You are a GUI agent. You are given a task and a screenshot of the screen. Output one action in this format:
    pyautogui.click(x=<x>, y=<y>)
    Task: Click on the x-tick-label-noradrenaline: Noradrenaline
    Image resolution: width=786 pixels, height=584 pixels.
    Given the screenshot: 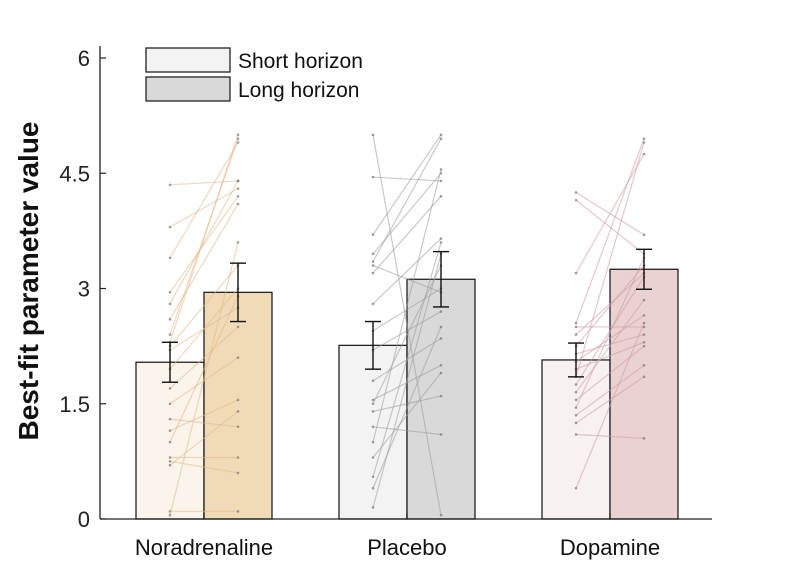 What is the action you would take?
    pyautogui.click(x=204, y=547)
    